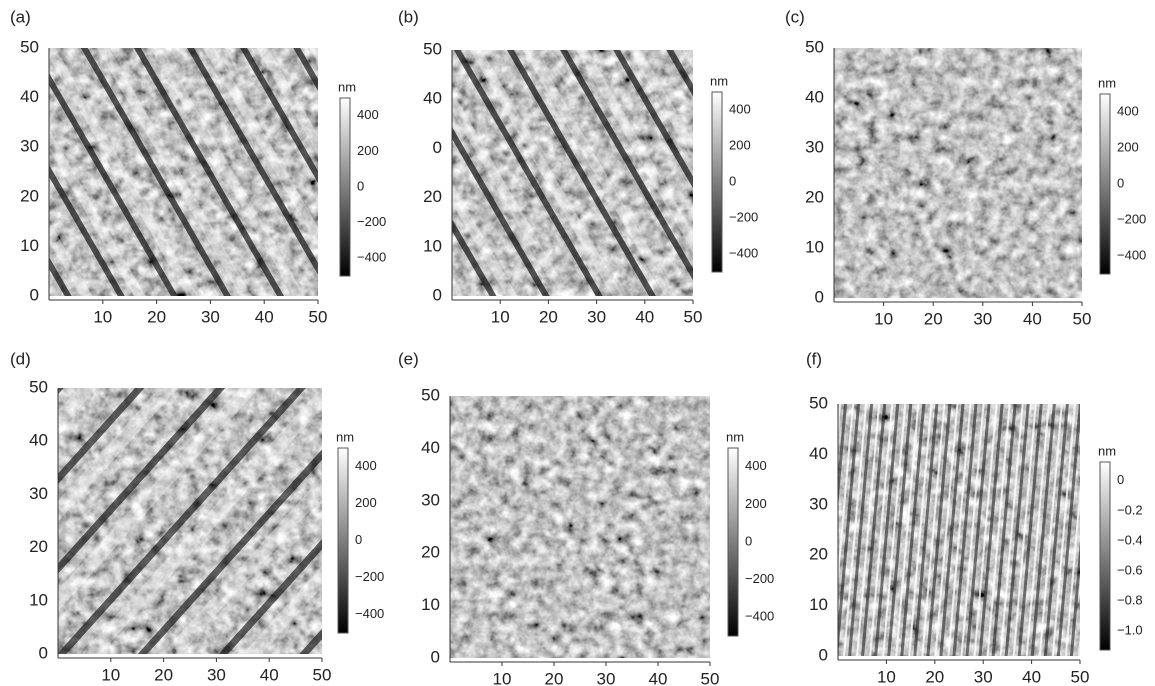 The image size is (1155, 686). Describe the element at coordinates (1130, 539) in the screenshot. I see `colorbar-tick-label: −0.4` at that location.